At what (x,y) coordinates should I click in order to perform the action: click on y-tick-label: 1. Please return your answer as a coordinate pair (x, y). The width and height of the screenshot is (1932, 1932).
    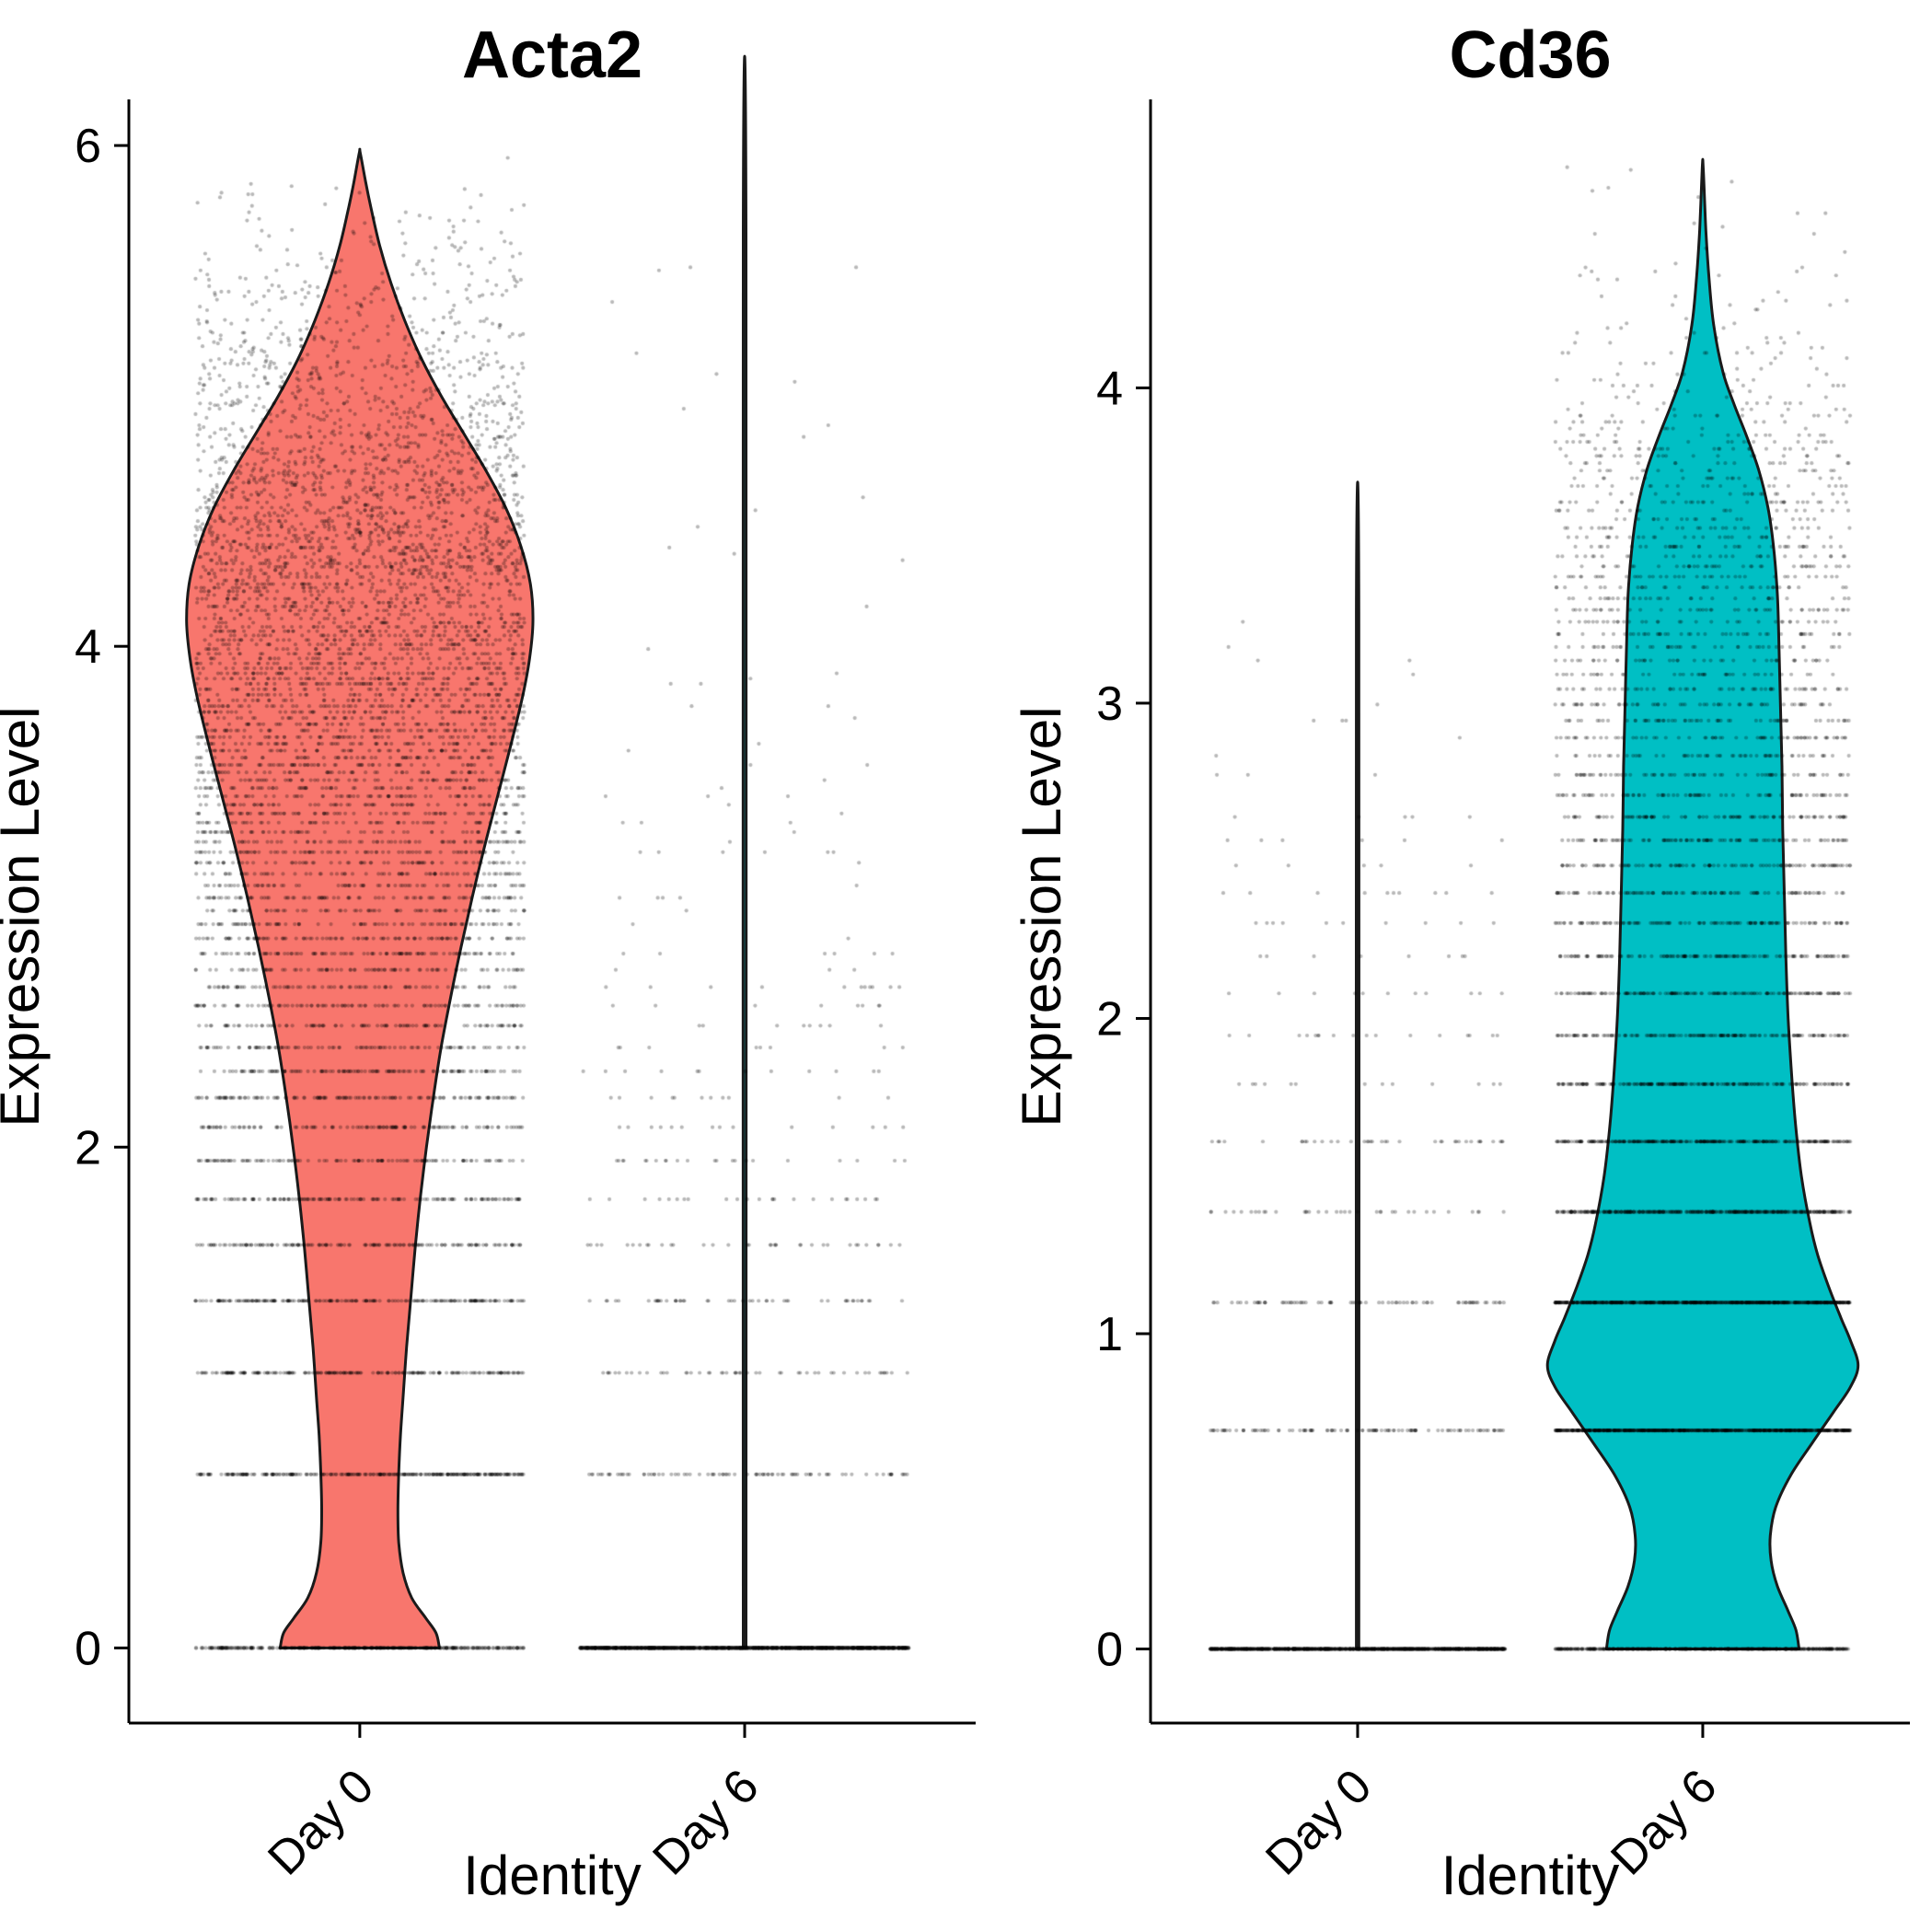
    Looking at the image, I should click on (1110, 1335).